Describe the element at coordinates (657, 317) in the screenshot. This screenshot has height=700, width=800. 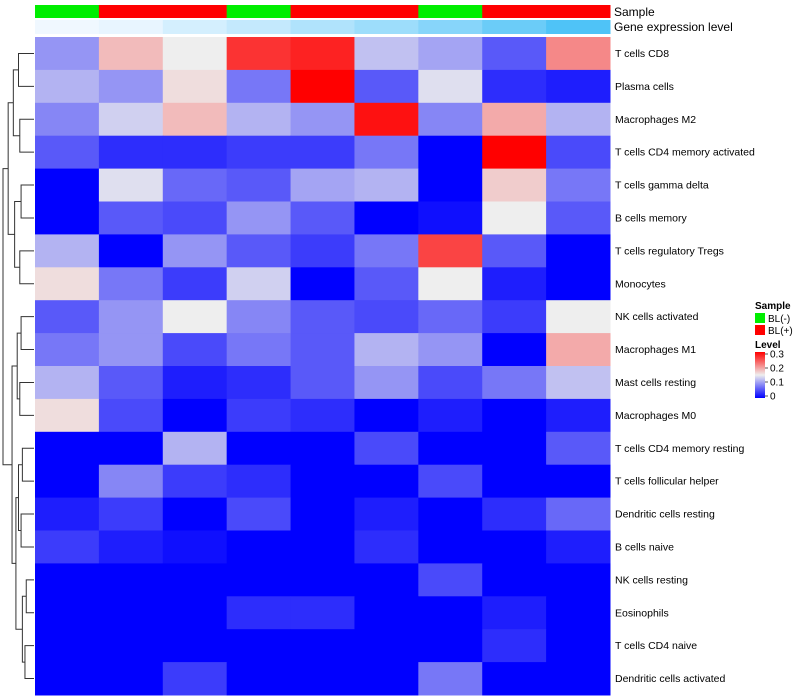
I see `row-label: NK cells activated` at that location.